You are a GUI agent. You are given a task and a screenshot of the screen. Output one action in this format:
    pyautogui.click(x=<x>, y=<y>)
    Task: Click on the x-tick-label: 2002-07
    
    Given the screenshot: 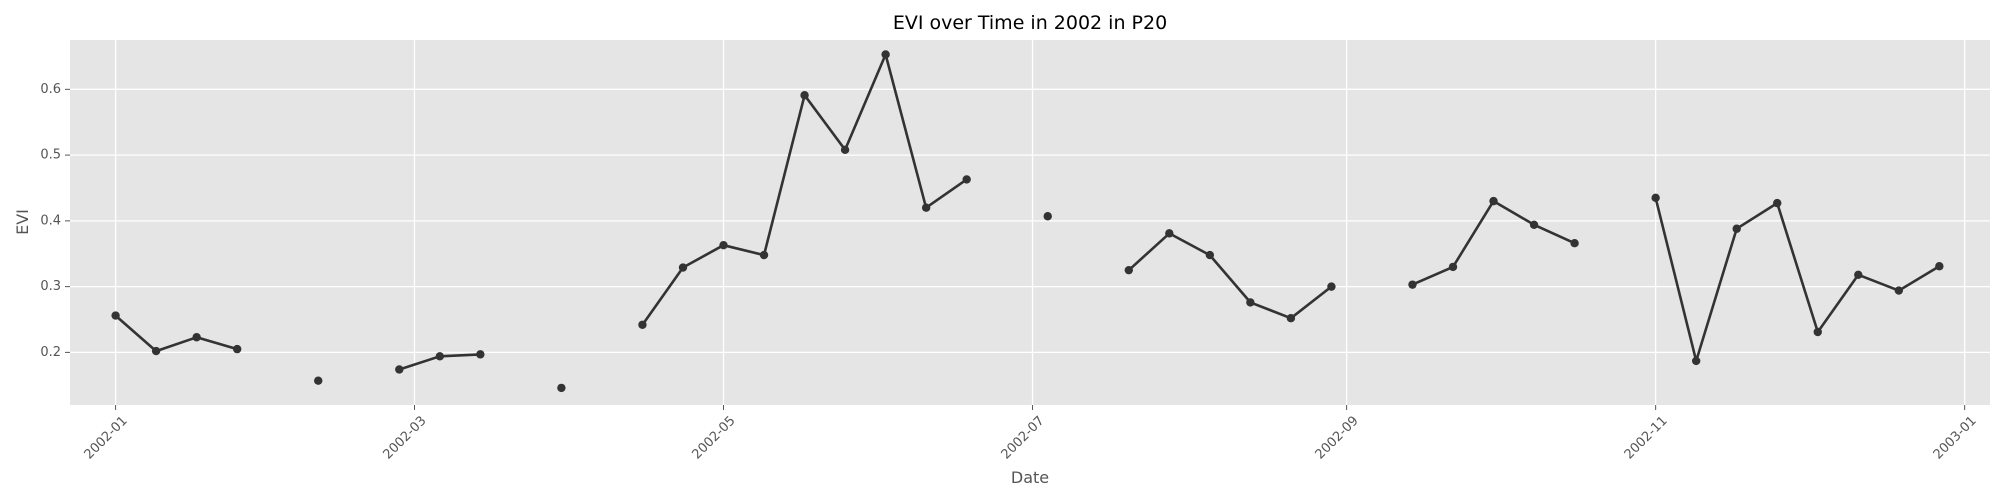 What is the action you would take?
    pyautogui.click(x=1023, y=437)
    